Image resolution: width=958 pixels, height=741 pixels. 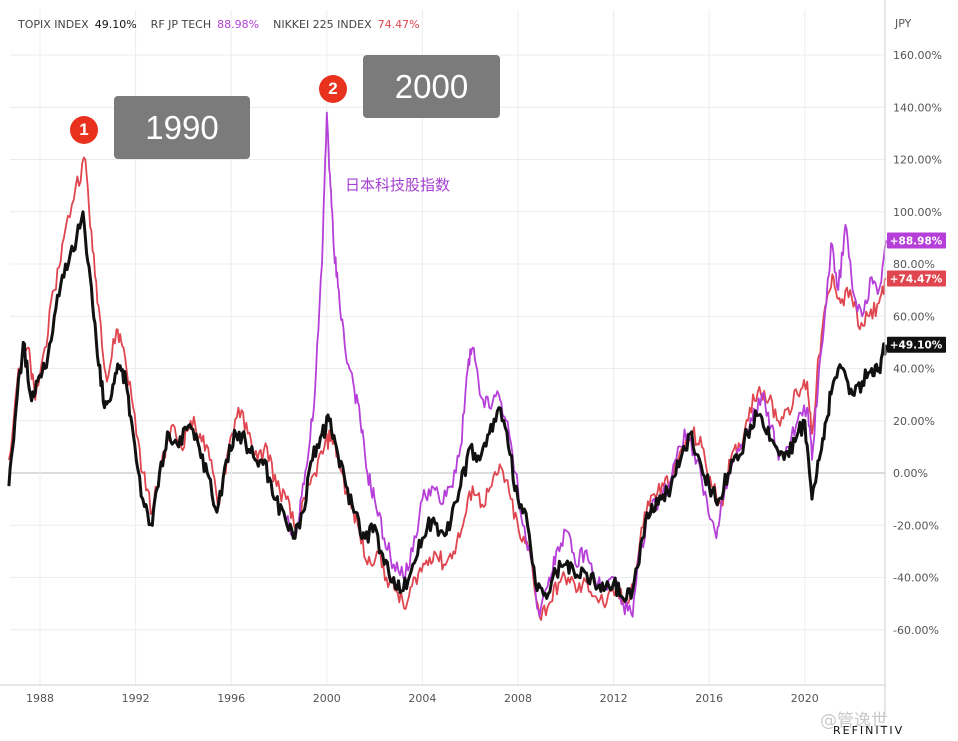 I want to click on legend-value: 74.47%, so click(x=398, y=24).